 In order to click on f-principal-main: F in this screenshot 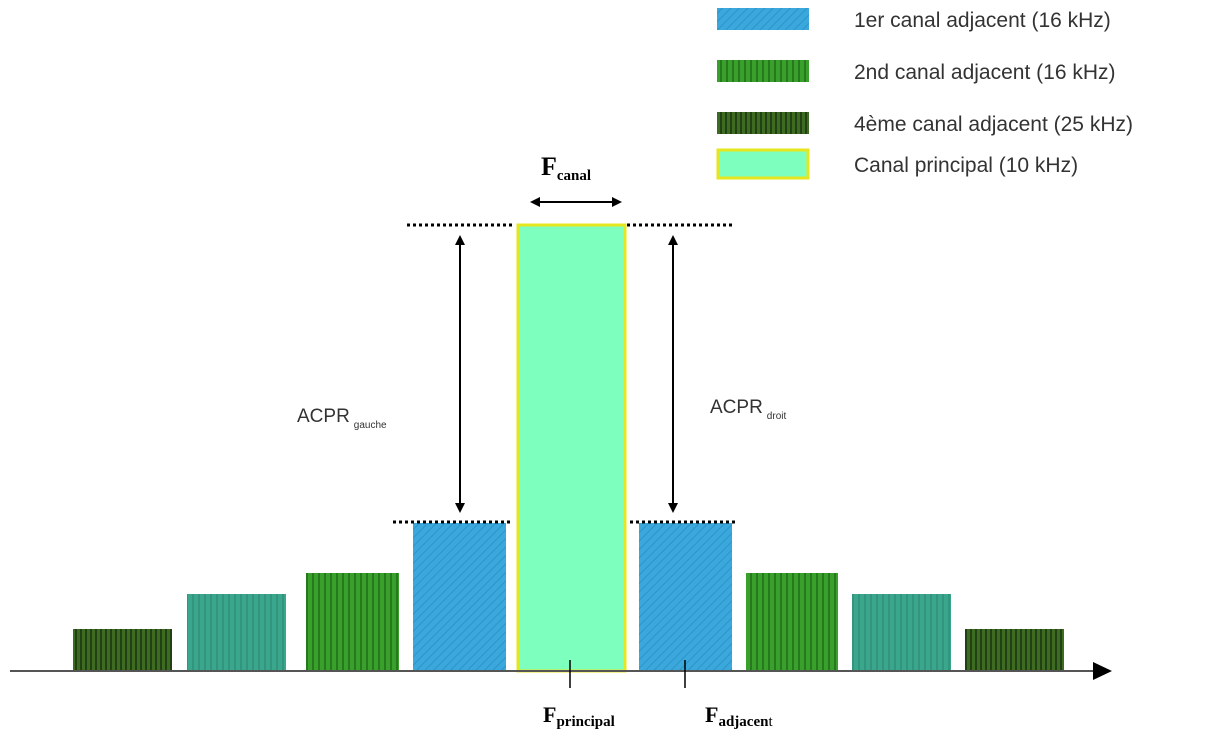, I will do `click(549, 714)`.